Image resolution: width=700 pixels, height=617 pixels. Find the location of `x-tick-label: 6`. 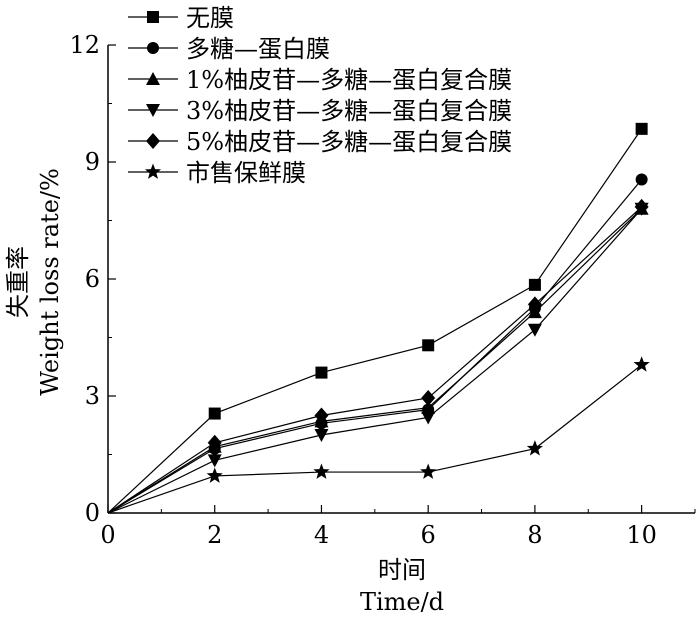

x-tick-label: 6 is located at coordinates (428, 535).